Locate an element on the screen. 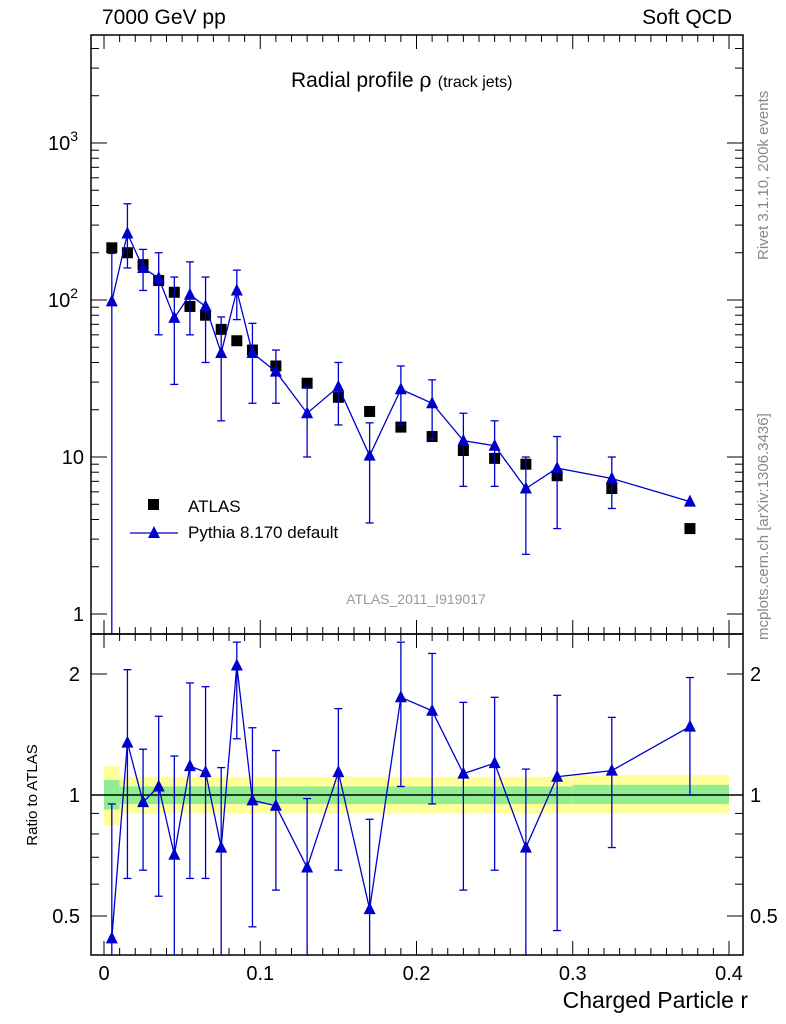 The width and height of the screenshot is (786, 1024). ratio-y-axis-label: Ratio to ATLAS is located at coordinates (32, 794).